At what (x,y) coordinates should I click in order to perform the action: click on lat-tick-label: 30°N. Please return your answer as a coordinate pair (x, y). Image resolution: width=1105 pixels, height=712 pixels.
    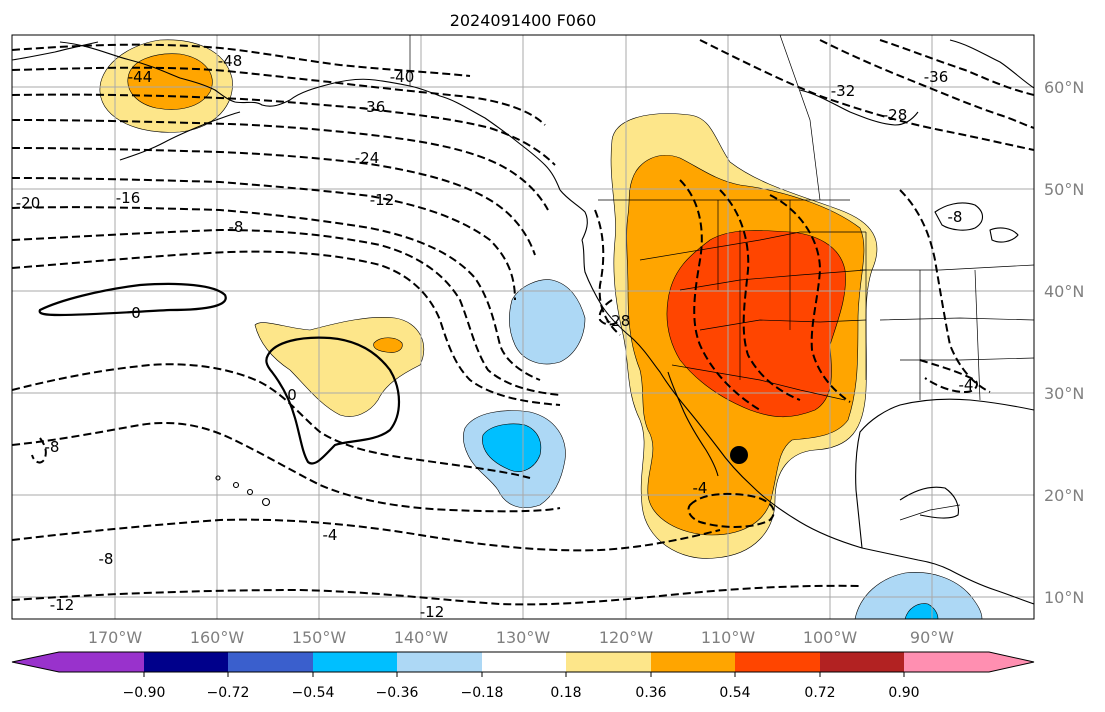
    Looking at the image, I should click on (1064, 393).